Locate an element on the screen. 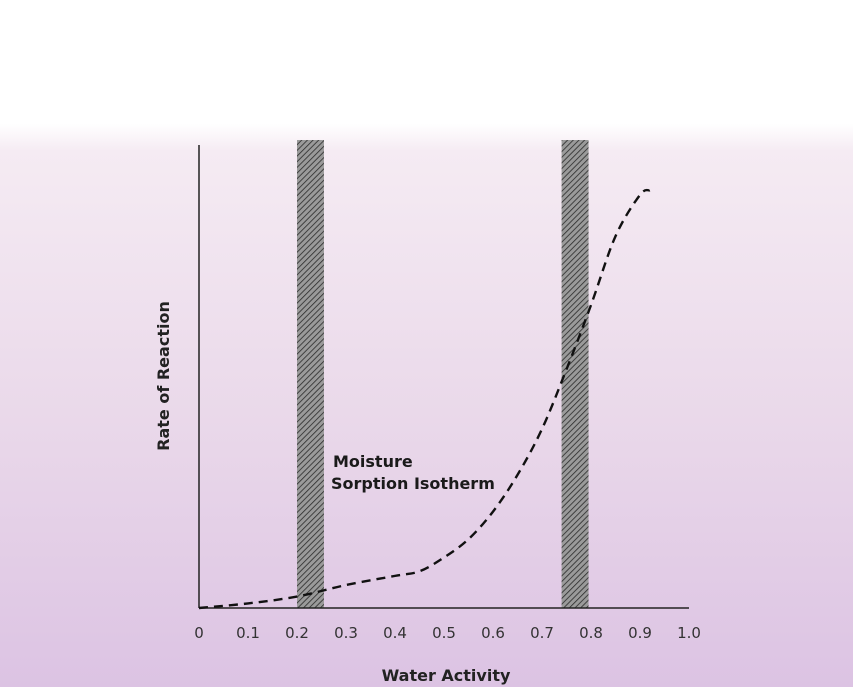 The width and height of the screenshot is (853, 687). x-tick-label: 0.5 is located at coordinates (444, 633).